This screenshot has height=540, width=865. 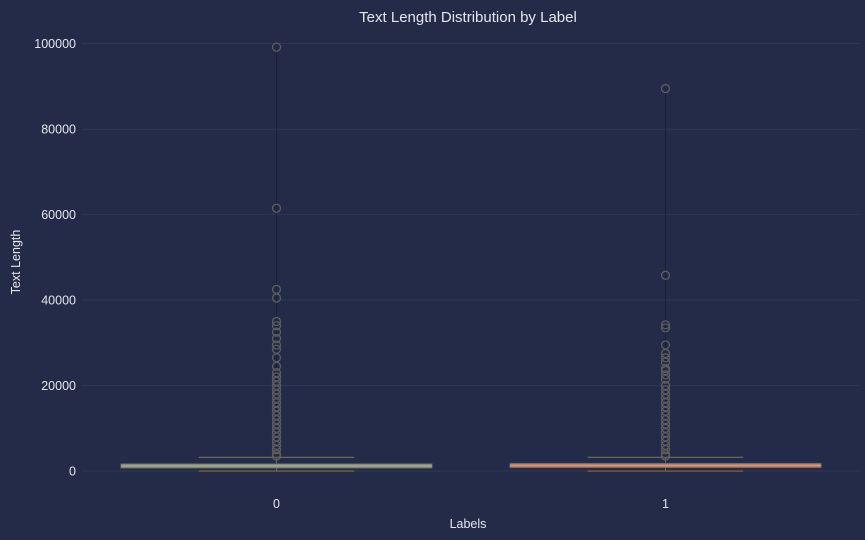 I want to click on y-axis-label: Text Length, so click(x=16, y=262).